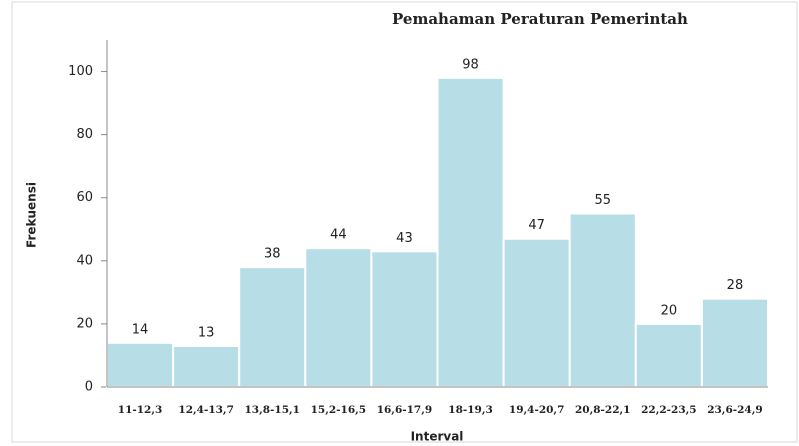 Image resolution: width=799 pixels, height=446 pixels. I want to click on y-tick-label: 60, so click(84, 197).